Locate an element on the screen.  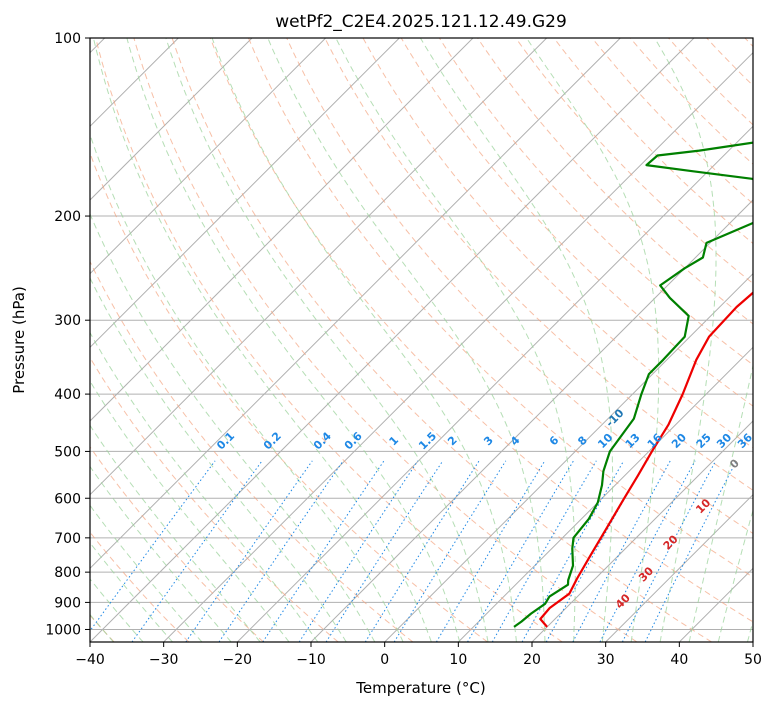
y-tick-label: 300 is located at coordinates (67, 321).